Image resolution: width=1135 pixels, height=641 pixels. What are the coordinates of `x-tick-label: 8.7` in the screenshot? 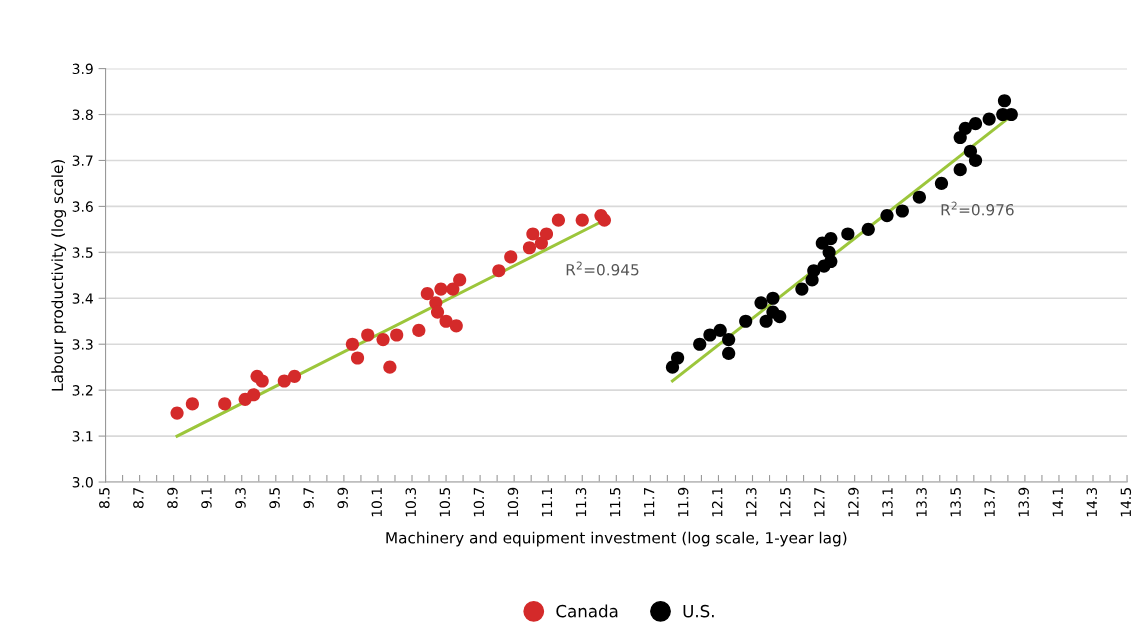 It's located at (138, 498).